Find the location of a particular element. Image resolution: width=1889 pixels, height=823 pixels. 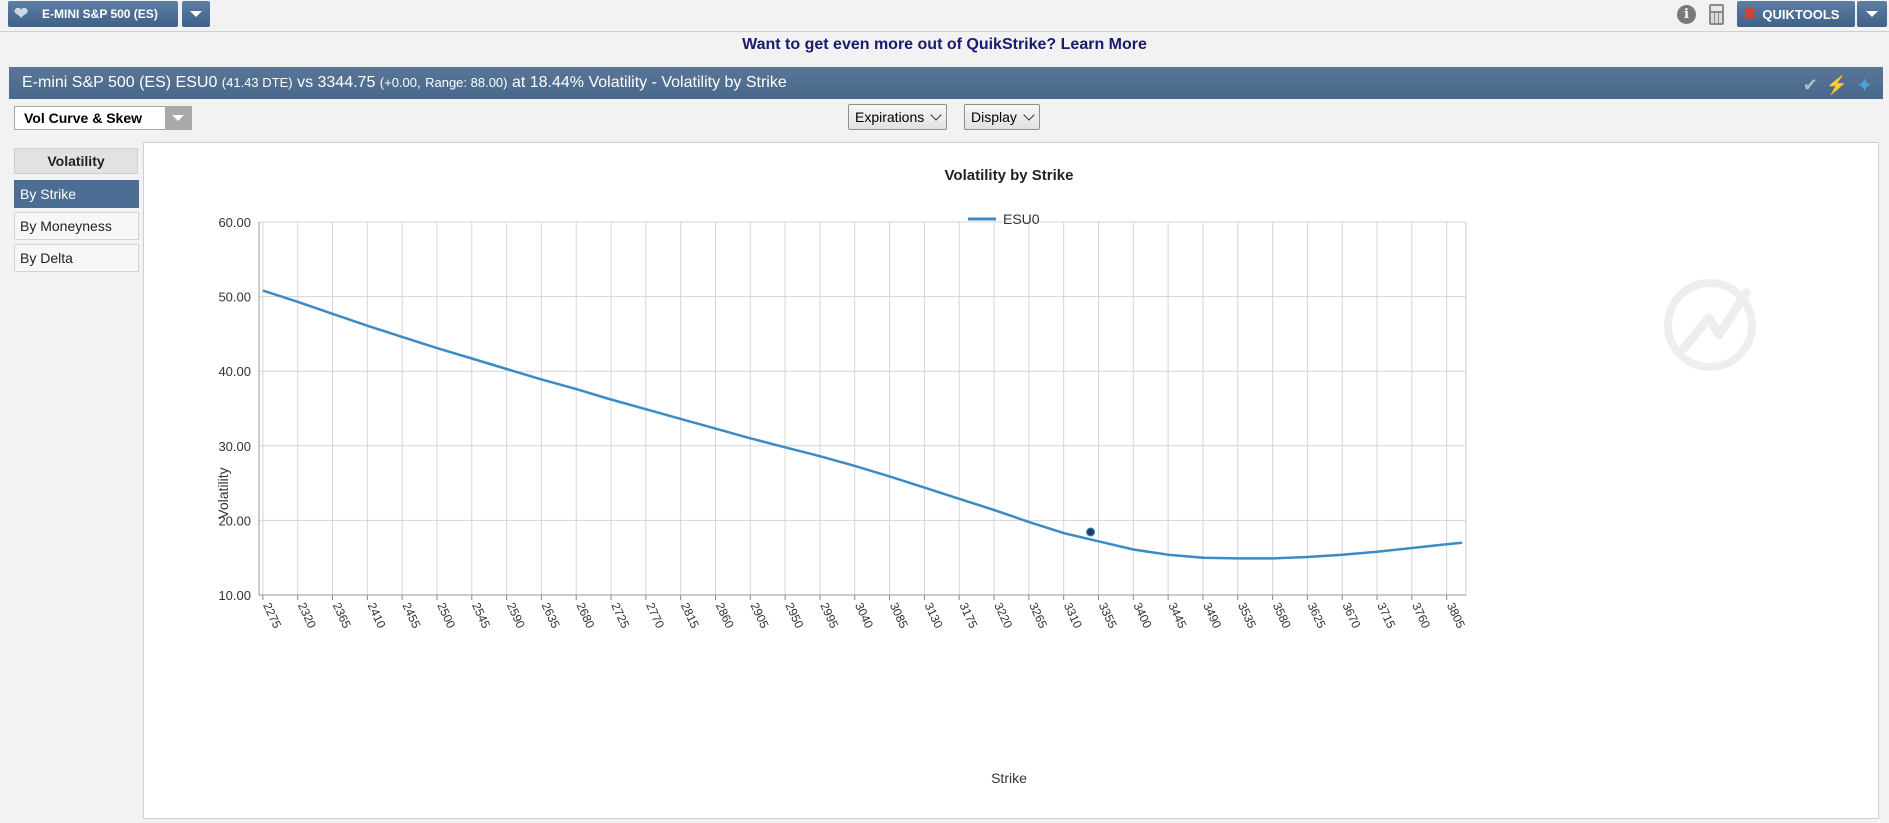

x-tick-label: 2725 is located at coordinates (620, 615).